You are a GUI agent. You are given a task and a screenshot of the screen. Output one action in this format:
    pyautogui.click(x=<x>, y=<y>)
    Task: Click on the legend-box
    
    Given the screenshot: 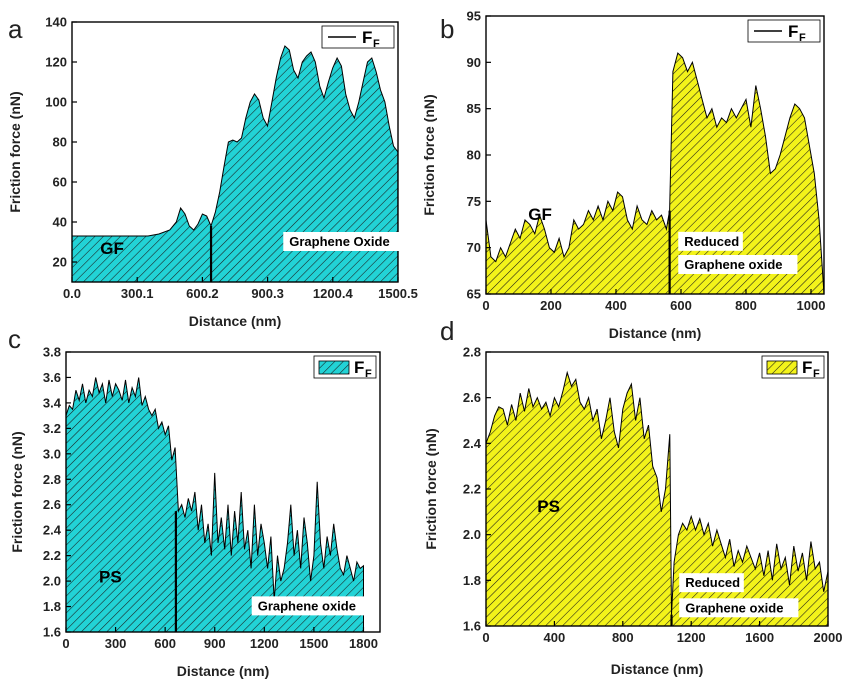 What is the action you would take?
    pyautogui.click(x=784, y=31)
    